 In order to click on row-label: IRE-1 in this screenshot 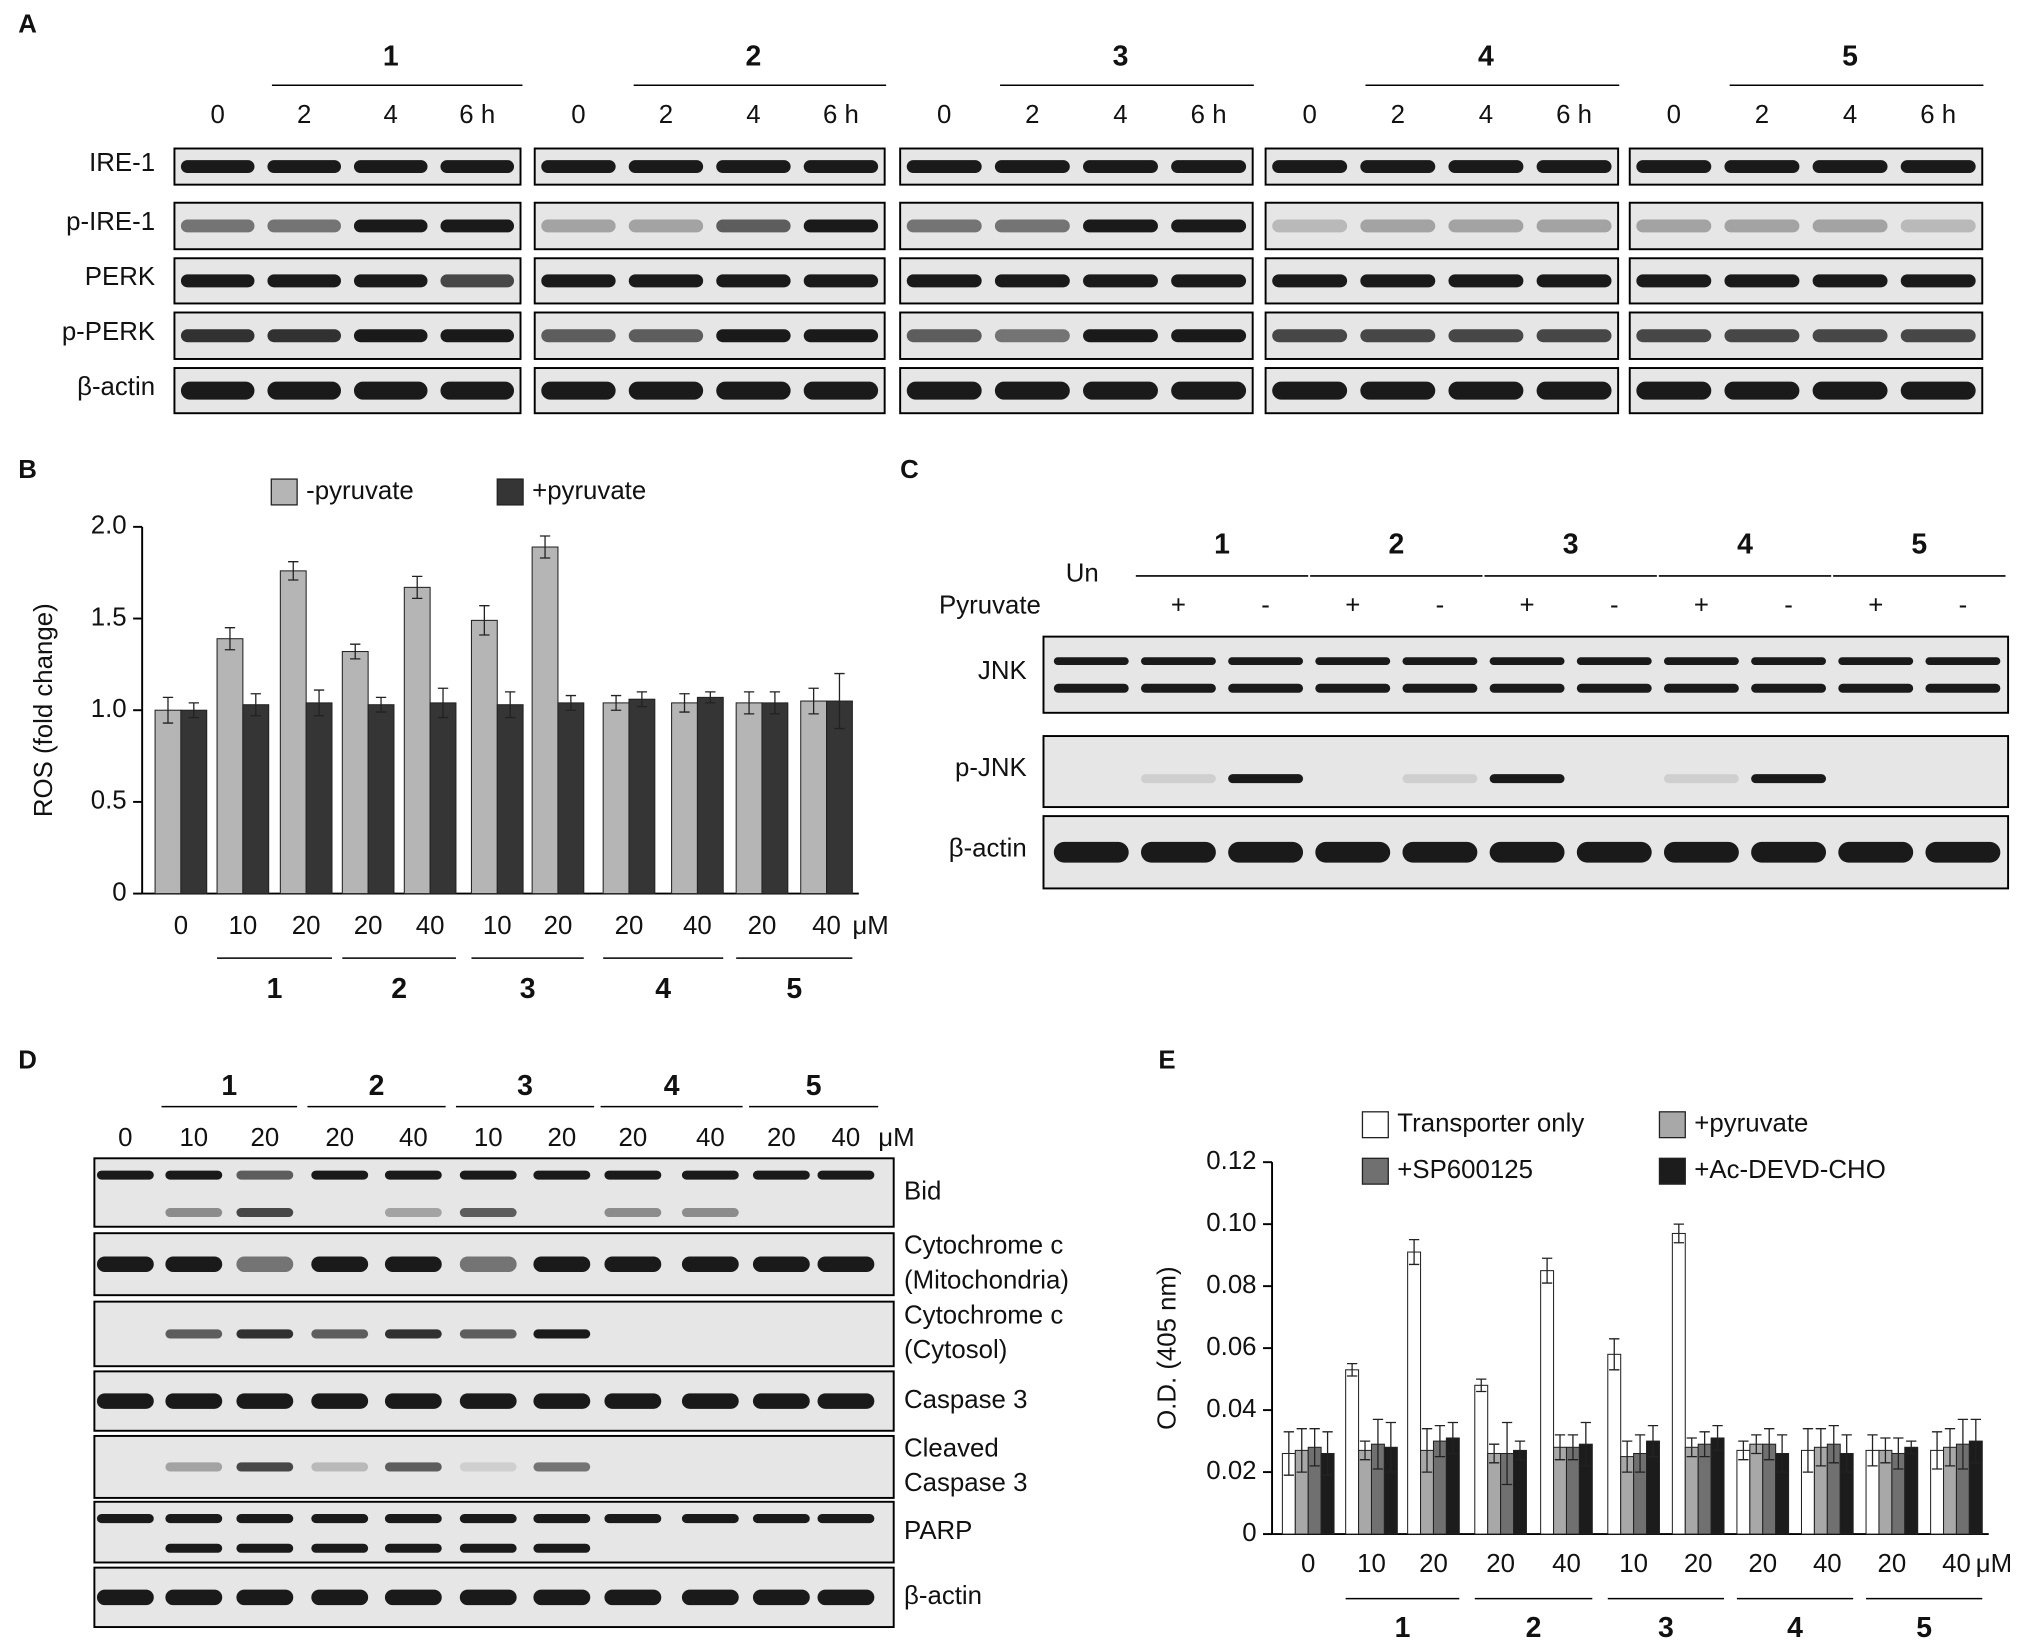, I will do `click(122, 163)`.